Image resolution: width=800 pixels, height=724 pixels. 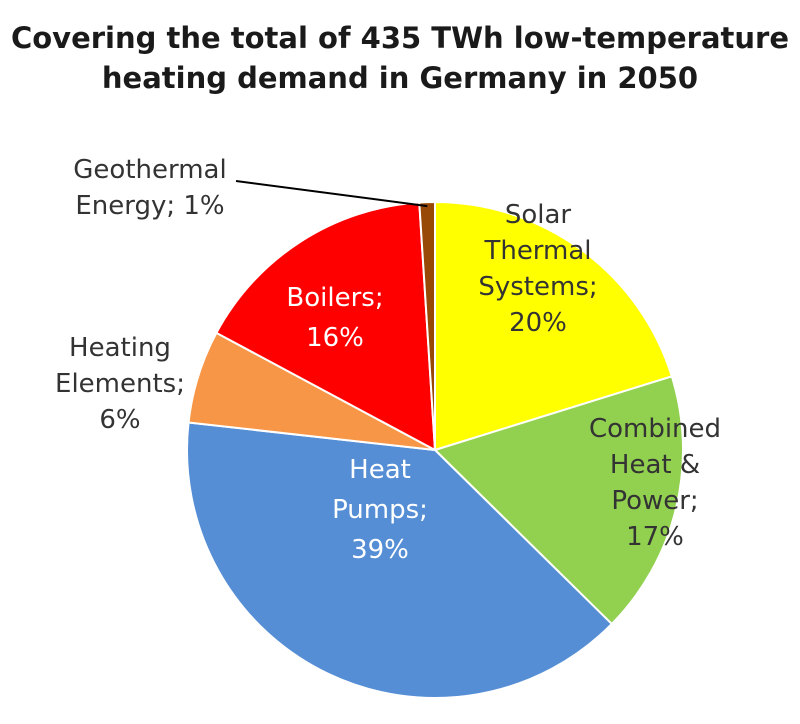 I want to click on data-label-line: Boilers;, so click(x=334, y=298).